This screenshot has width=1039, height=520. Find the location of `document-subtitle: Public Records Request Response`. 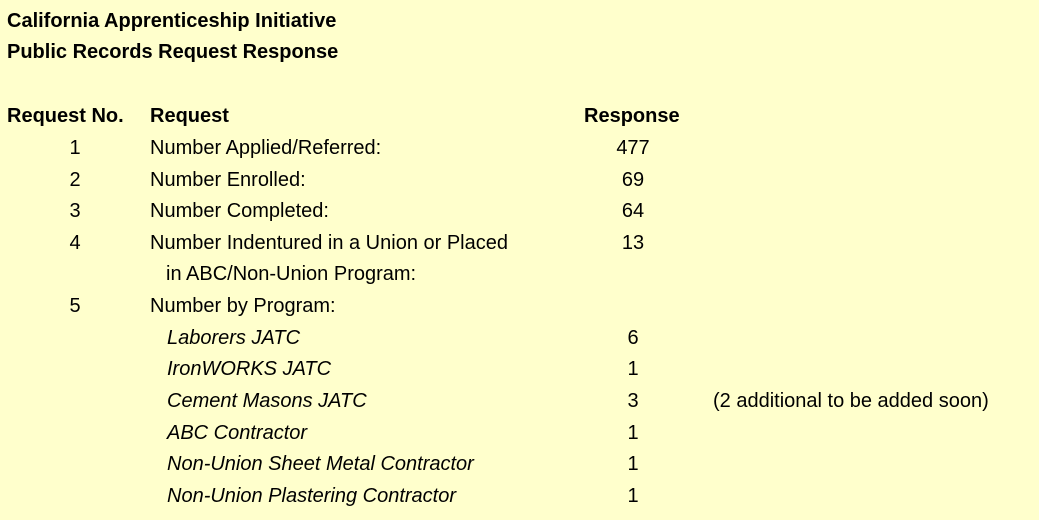

document-subtitle: Public Records Request Response is located at coordinates (173, 52).